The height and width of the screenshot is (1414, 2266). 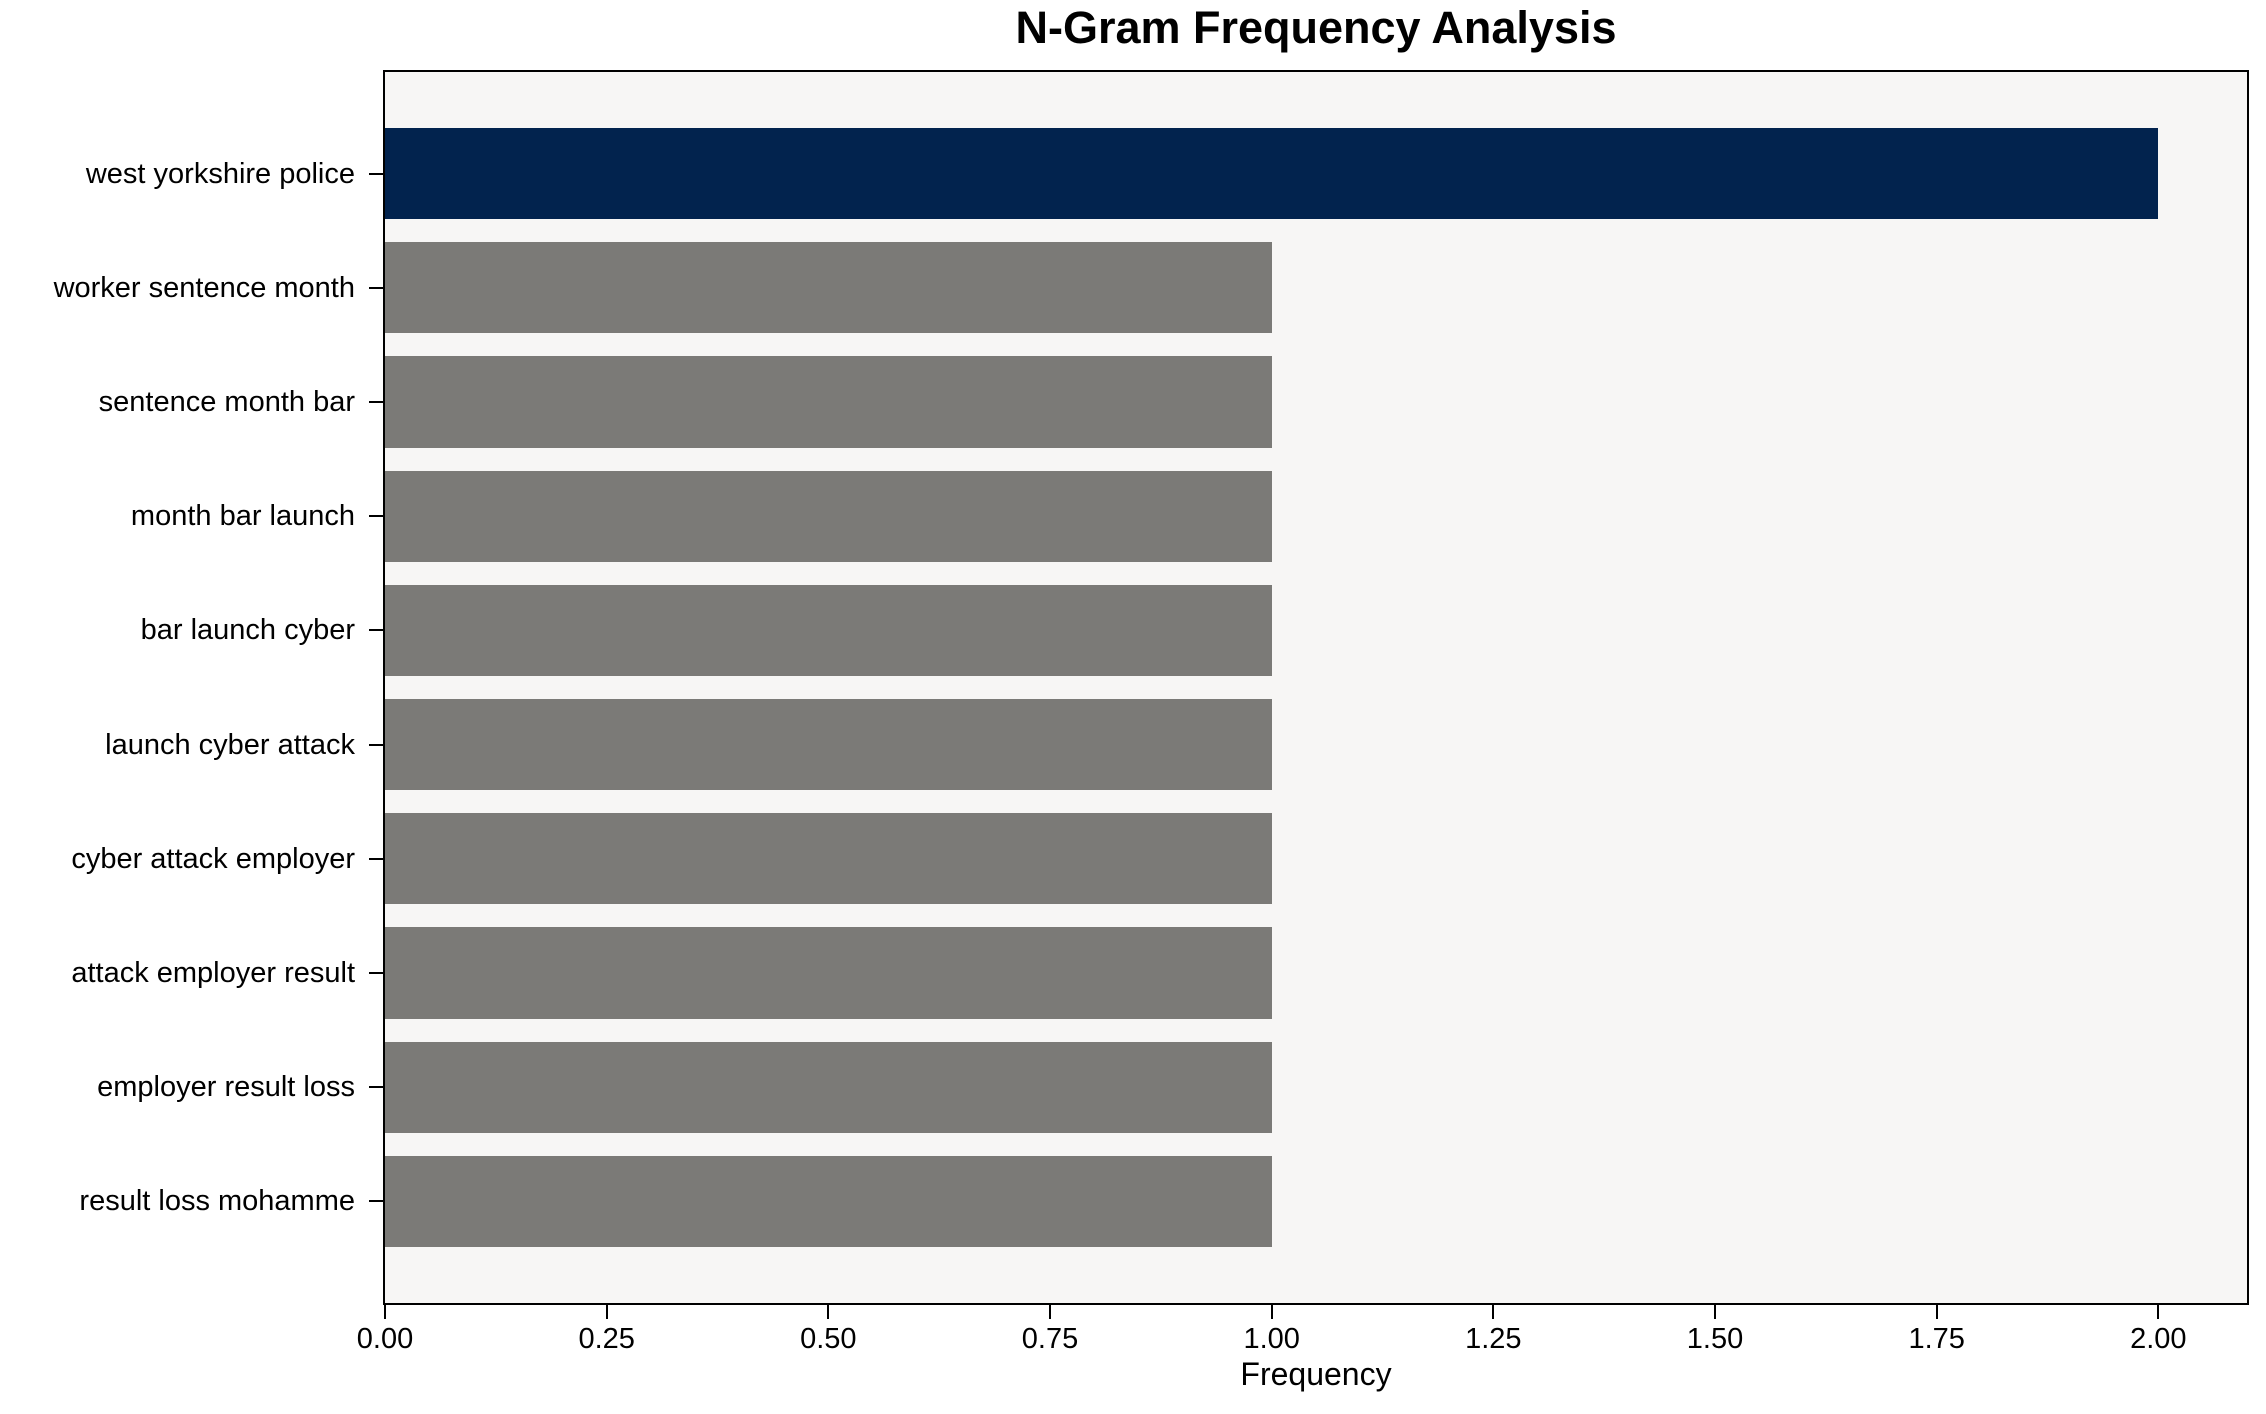 What do you see at coordinates (828, 1339) in the screenshot?
I see `x-tick-label: 0.50` at bounding box center [828, 1339].